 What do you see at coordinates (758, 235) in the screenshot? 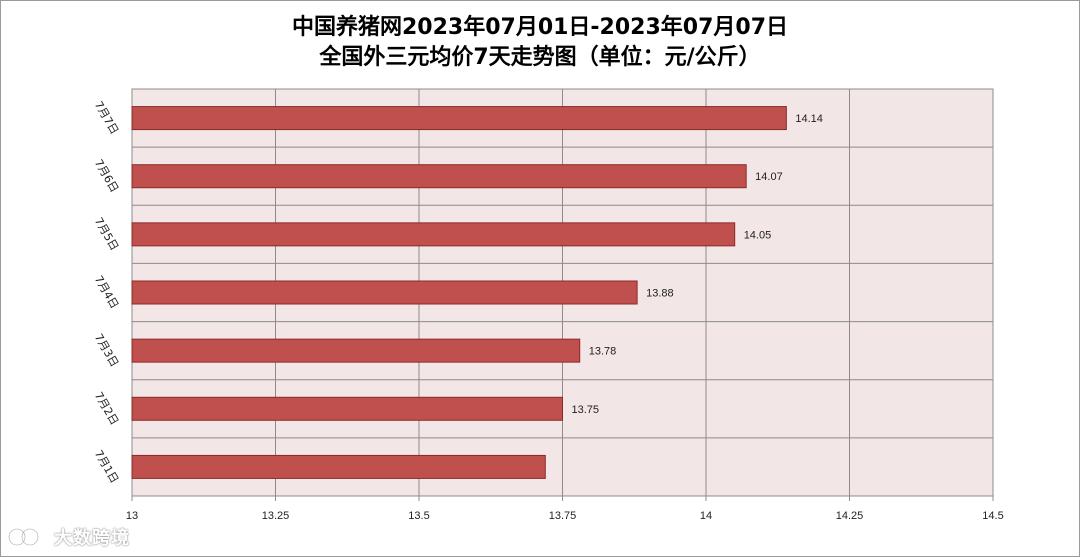
I see `data-label: 14.05` at bounding box center [758, 235].